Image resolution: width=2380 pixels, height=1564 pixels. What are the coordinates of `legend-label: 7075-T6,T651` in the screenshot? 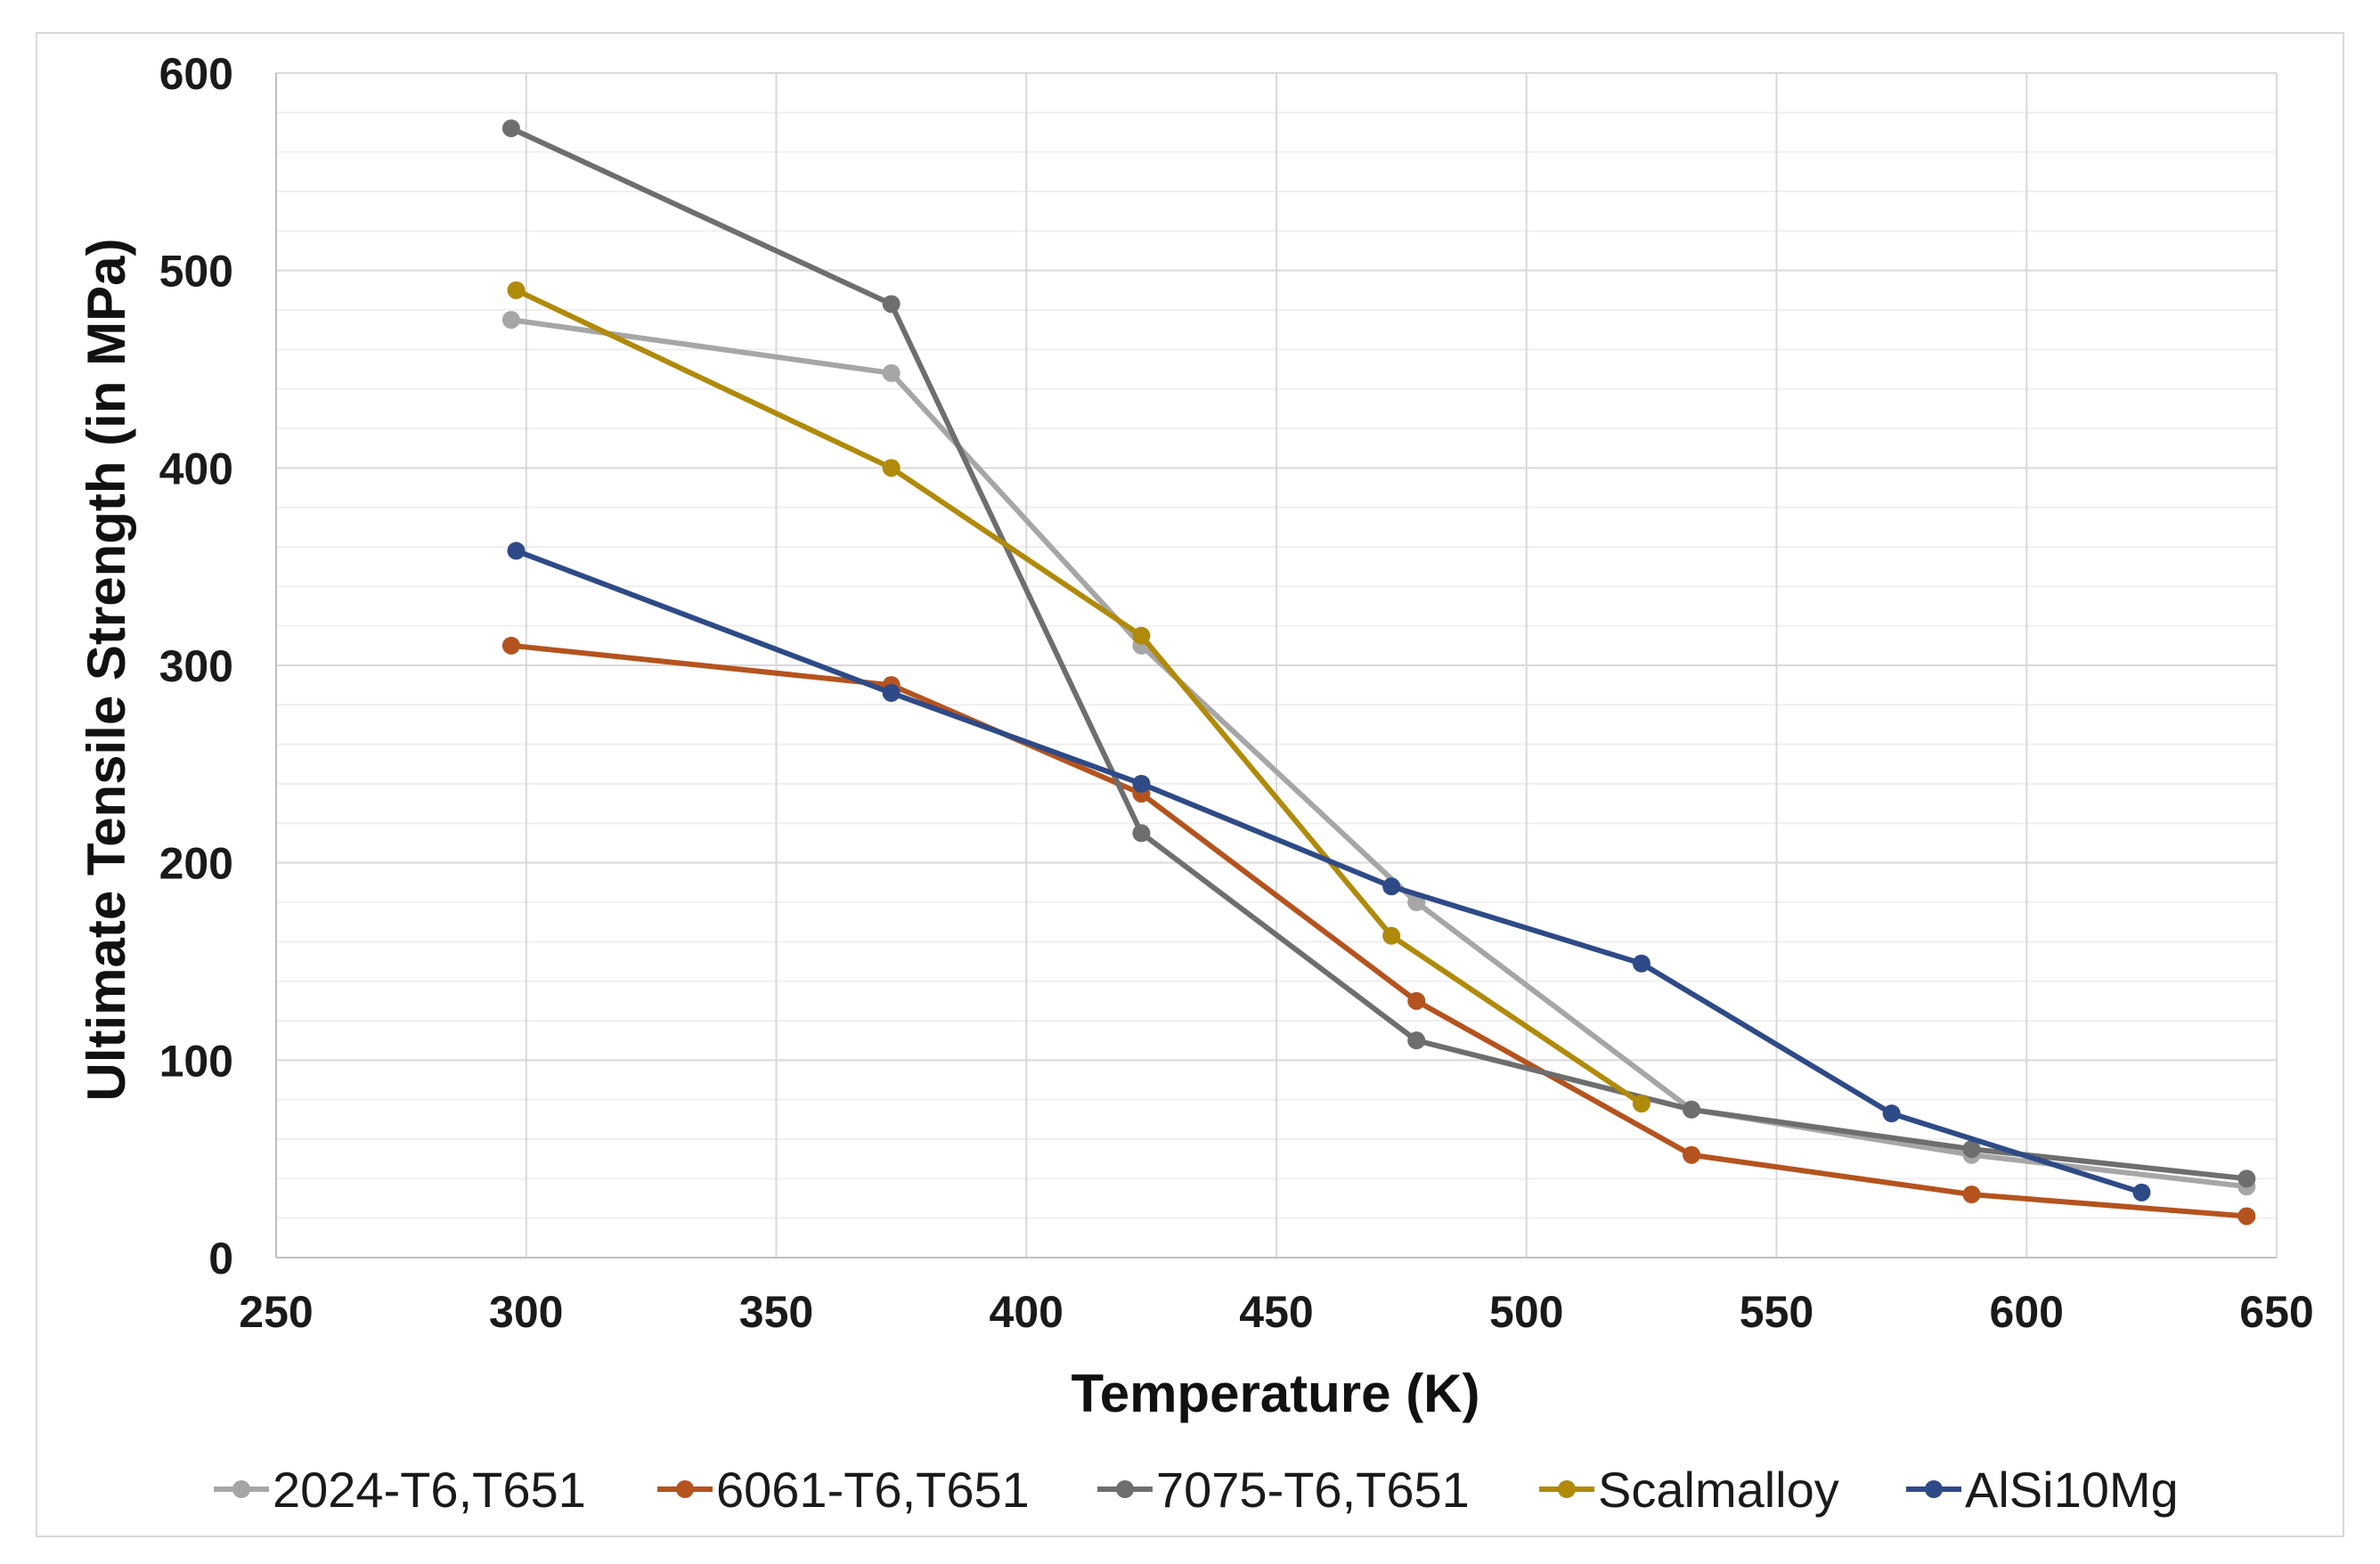 It's located at (1313, 1490).